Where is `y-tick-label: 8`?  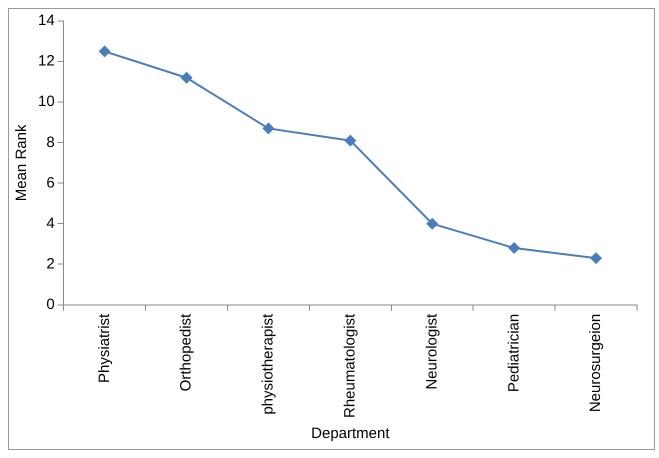 y-tick-label: 8 is located at coordinates (50, 142).